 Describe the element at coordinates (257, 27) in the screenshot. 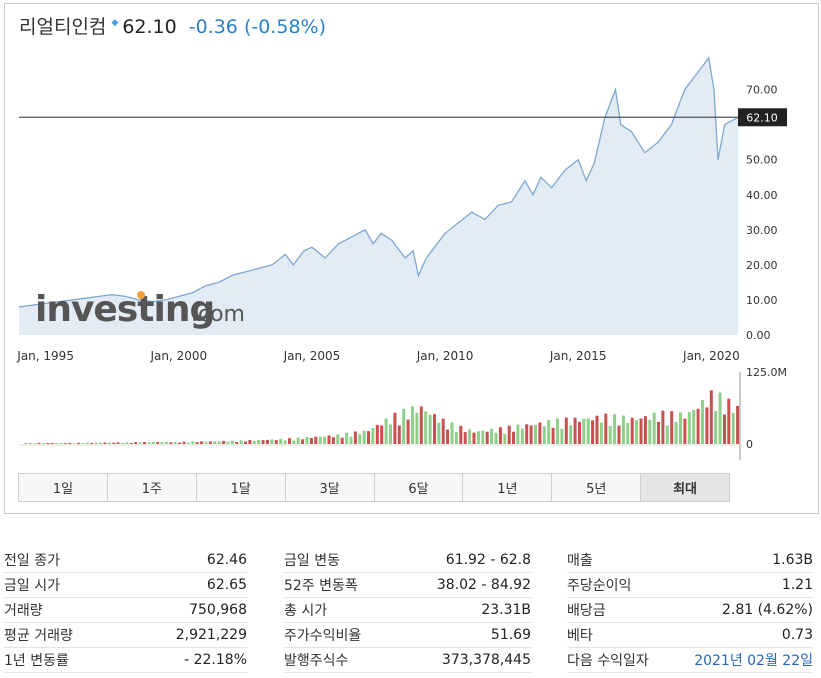

I see `price-change: -0.36 (-0.58%)` at that location.